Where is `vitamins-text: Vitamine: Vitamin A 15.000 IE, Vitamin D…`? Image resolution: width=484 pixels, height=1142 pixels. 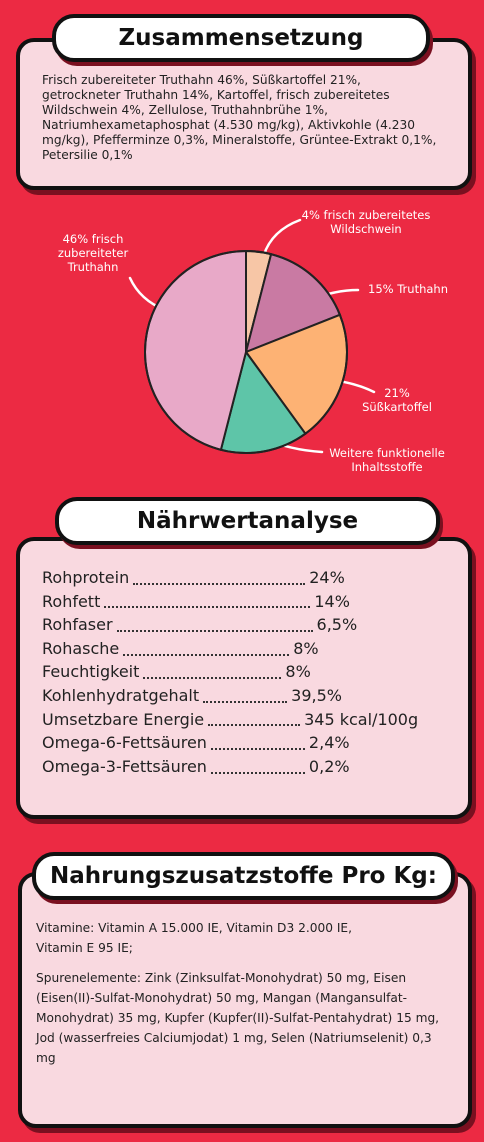 vitamins-text: Vitamine: Vitamin A 15.000 IE, Vitamin D… is located at coordinates (194, 938).